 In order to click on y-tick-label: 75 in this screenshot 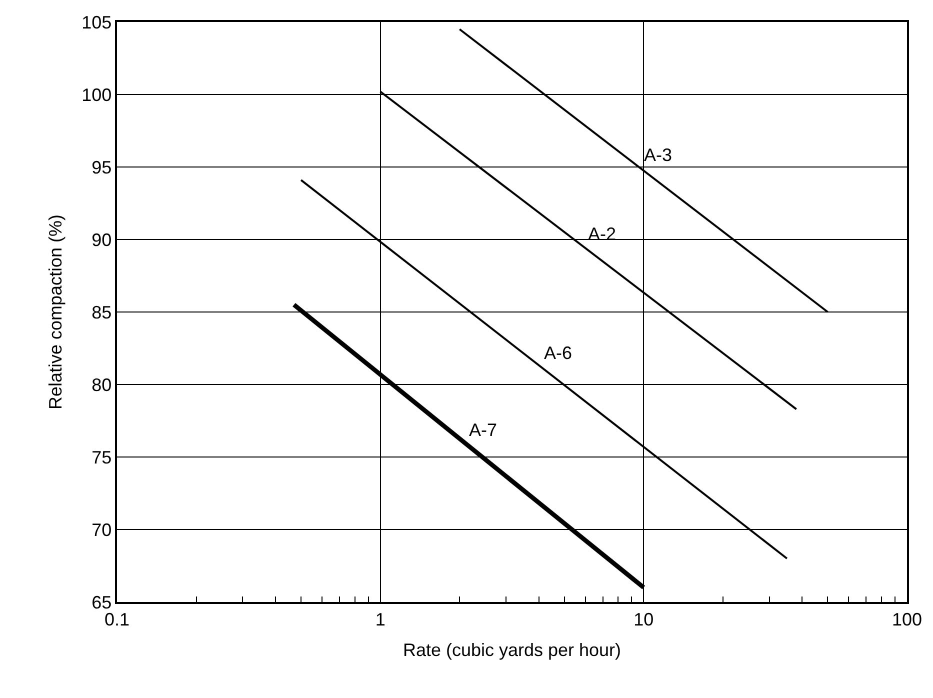, I will do `click(102, 457)`.